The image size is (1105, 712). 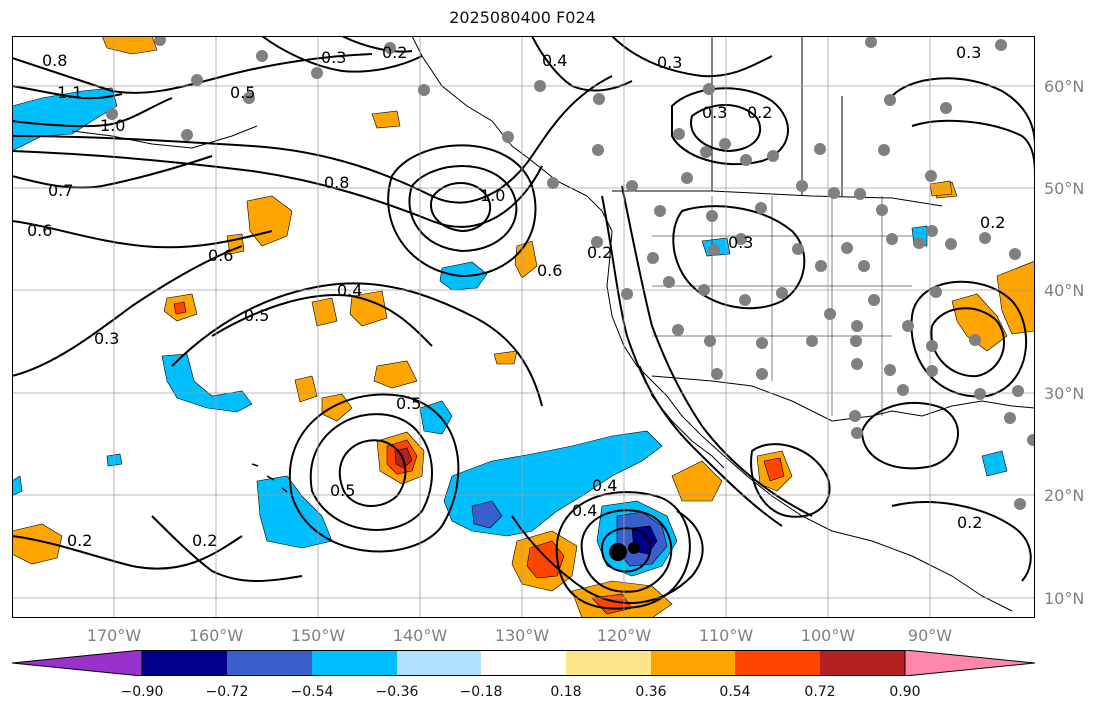 What do you see at coordinates (112, 172) in the screenshot?
I see `contour-0.7-w` at bounding box center [112, 172].